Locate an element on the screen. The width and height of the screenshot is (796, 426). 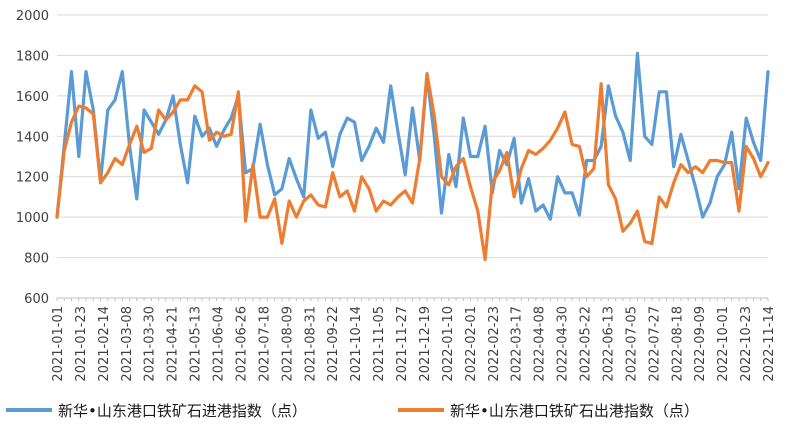
x-tick-label: 2022-11-14 is located at coordinates (769, 344).